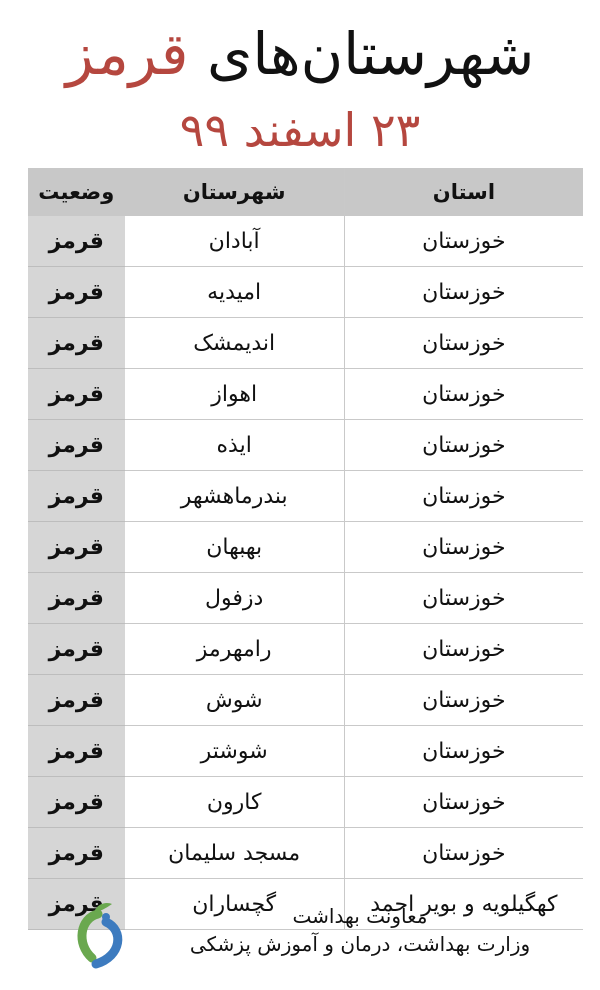 This screenshot has width=600, height=990. I want to click on cell-city: بندرماهشهر, so click(234, 496).